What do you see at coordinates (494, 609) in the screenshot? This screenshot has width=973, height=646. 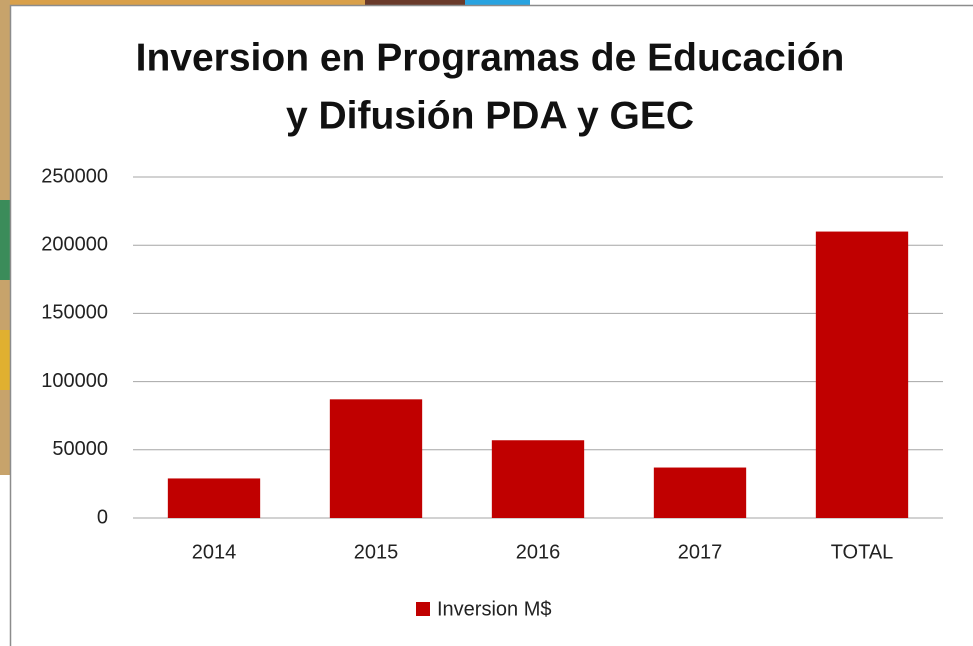 I see `legend-label: Inversion M$` at bounding box center [494, 609].